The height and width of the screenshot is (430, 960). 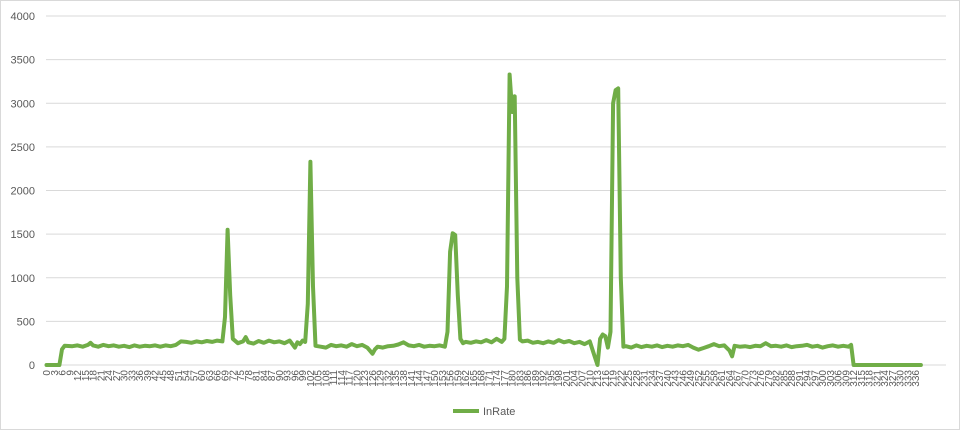 I want to click on x-tick-label: 147, so click(x=427, y=378).